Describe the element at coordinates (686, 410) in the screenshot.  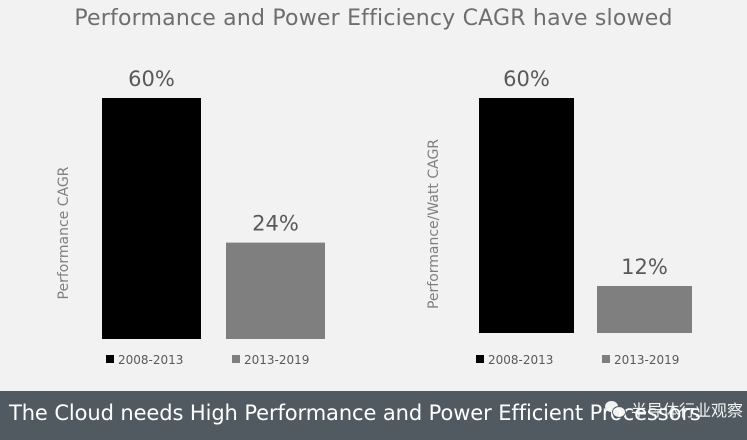
I see `watermark-text: 半导体行业观察` at that location.